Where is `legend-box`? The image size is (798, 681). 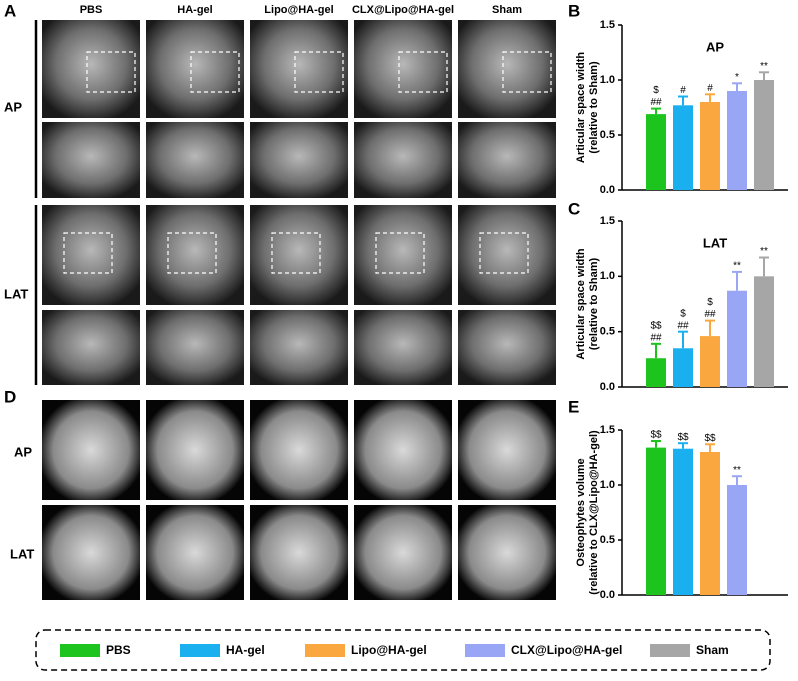 legend-box is located at coordinates (403, 650).